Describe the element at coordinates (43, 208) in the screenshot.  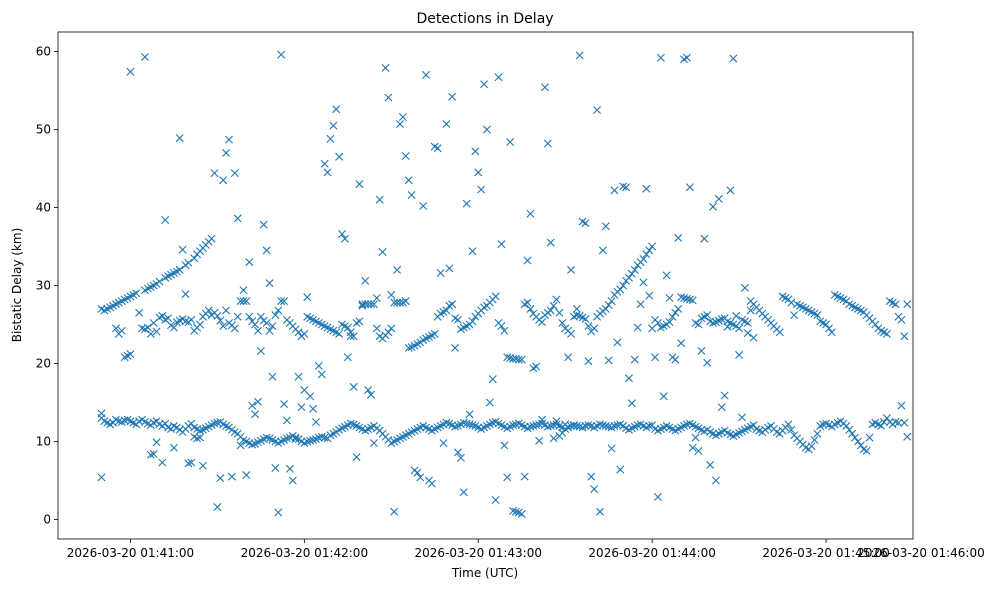
I see `y-tick-label: 40` at that location.